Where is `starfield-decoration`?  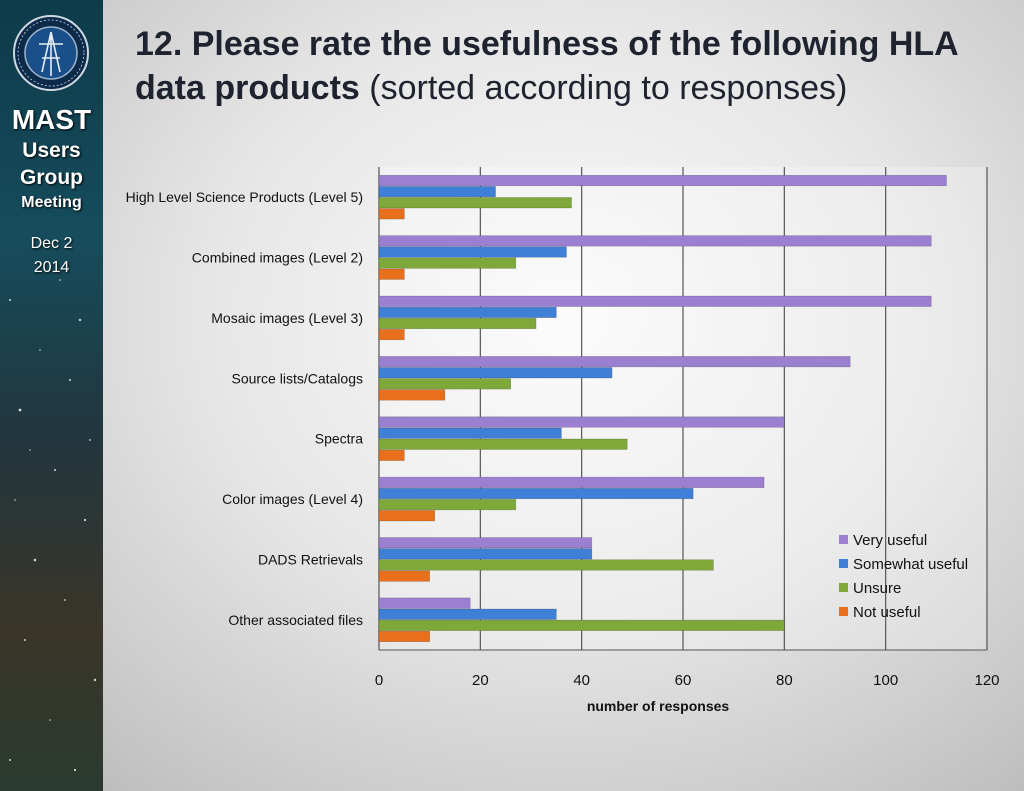
starfield-decoration is located at coordinates (53, 525).